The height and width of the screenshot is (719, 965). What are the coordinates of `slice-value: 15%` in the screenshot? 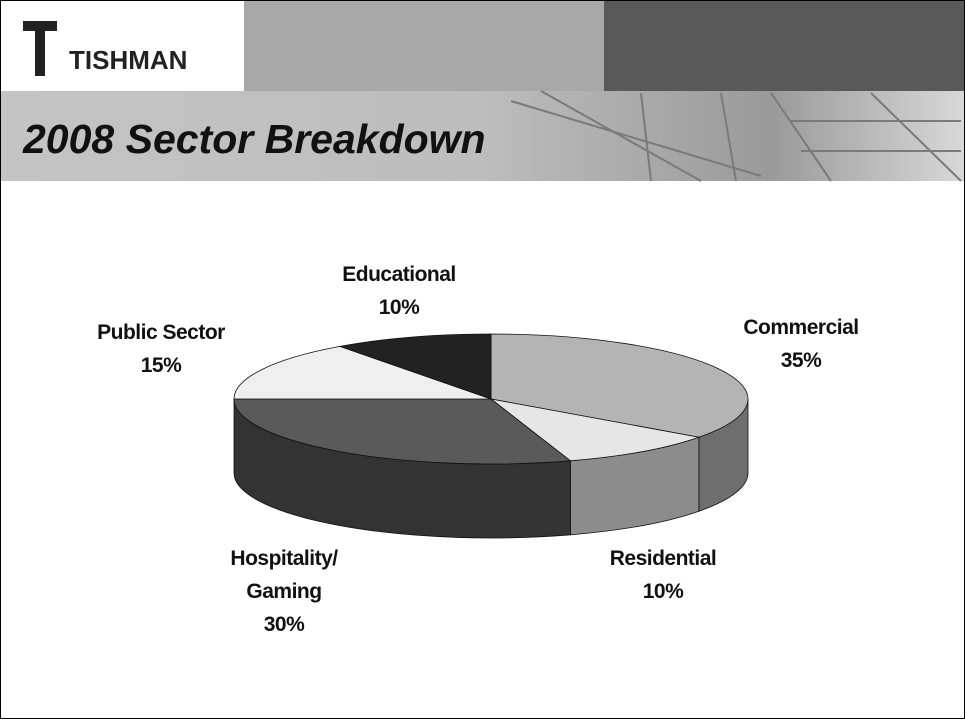 It's located at (161, 365).